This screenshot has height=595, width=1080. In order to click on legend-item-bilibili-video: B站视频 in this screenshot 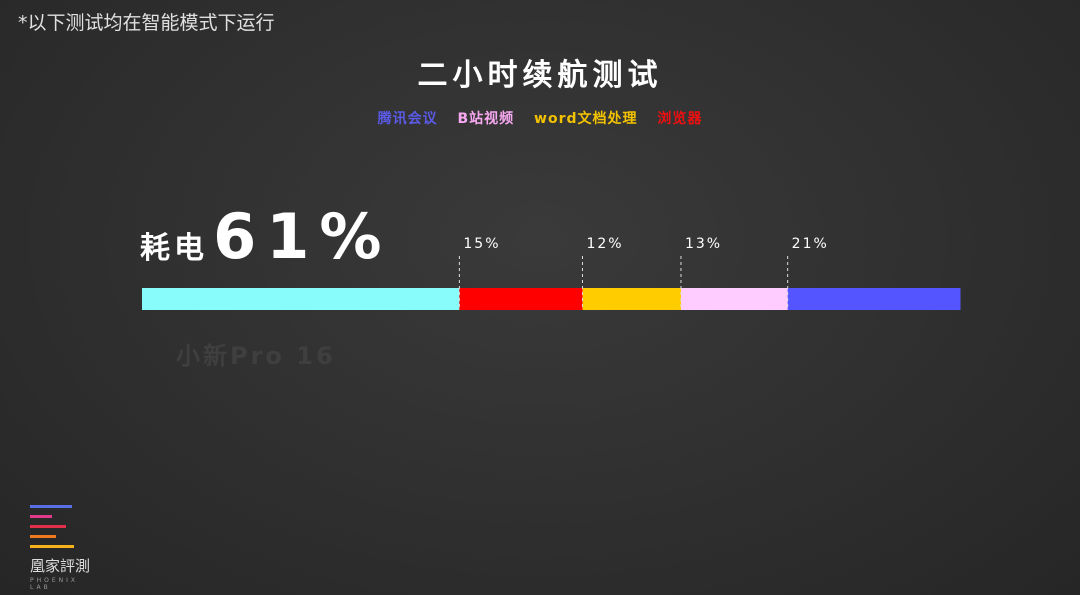, I will do `click(486, 119)`.